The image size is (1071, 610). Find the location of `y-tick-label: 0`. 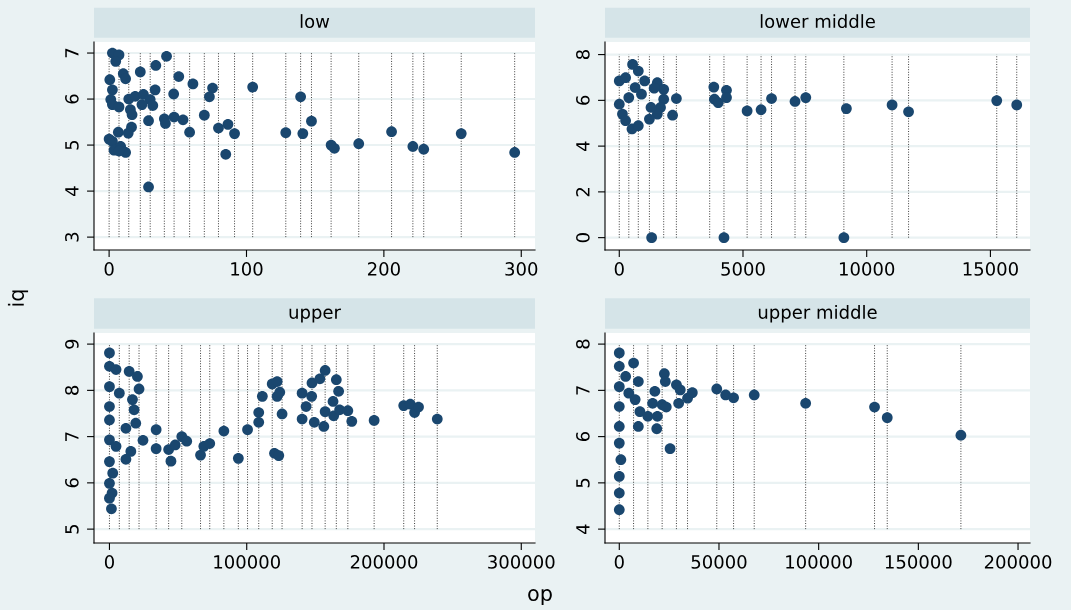

y-tick-label: 0 is located at coordinates (583, 238).